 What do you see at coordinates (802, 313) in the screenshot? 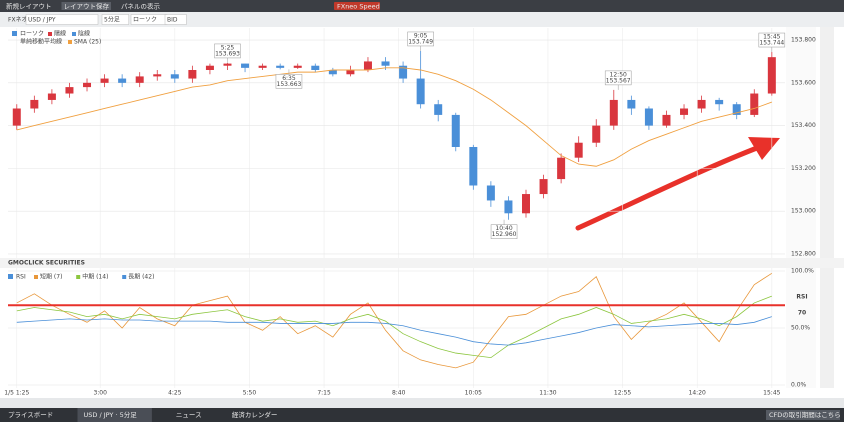
I see `reference-value: 70` at bounding box center [802, 313].